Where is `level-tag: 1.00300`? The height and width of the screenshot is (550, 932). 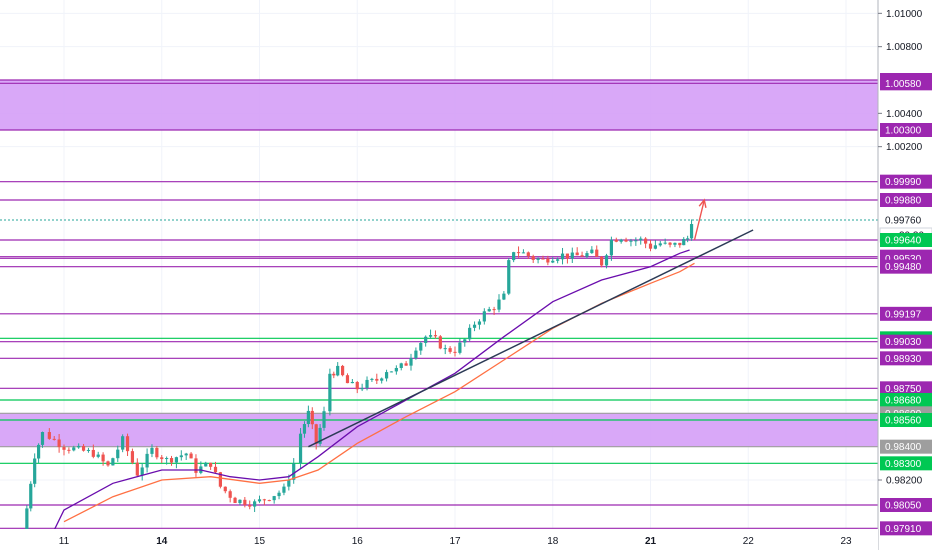
level-tag: 1.00300 is located at coordinates (903, 131).